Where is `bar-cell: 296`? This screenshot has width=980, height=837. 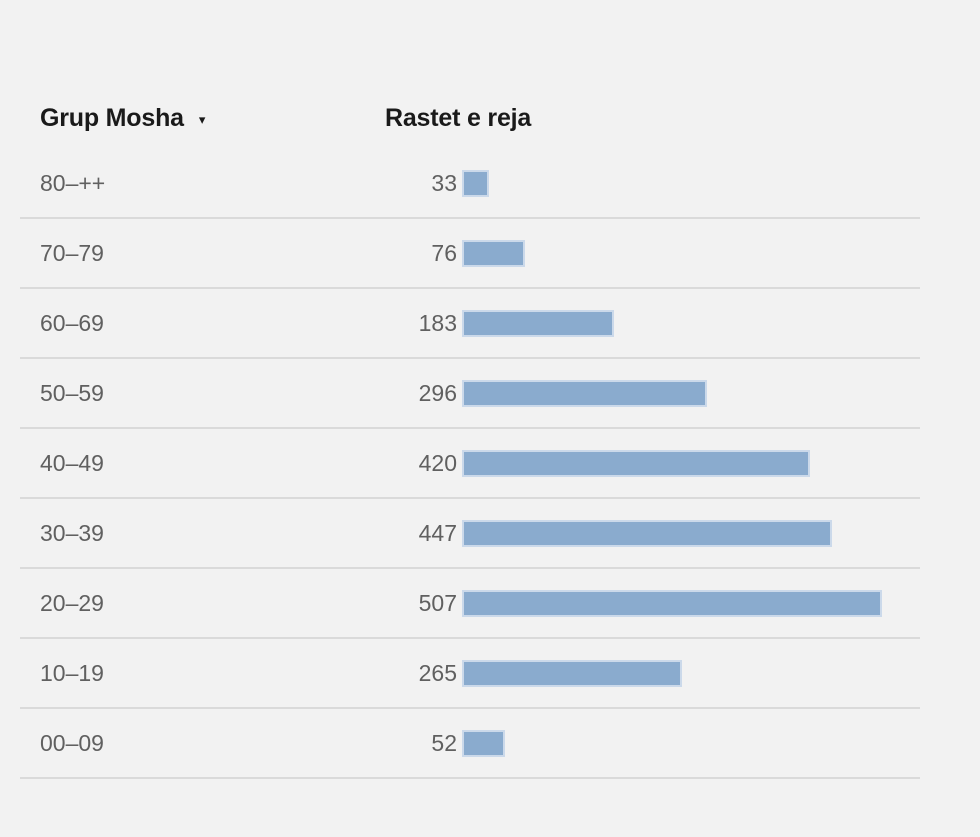 bar-cell: 296 is located at coordinates (652, 393).